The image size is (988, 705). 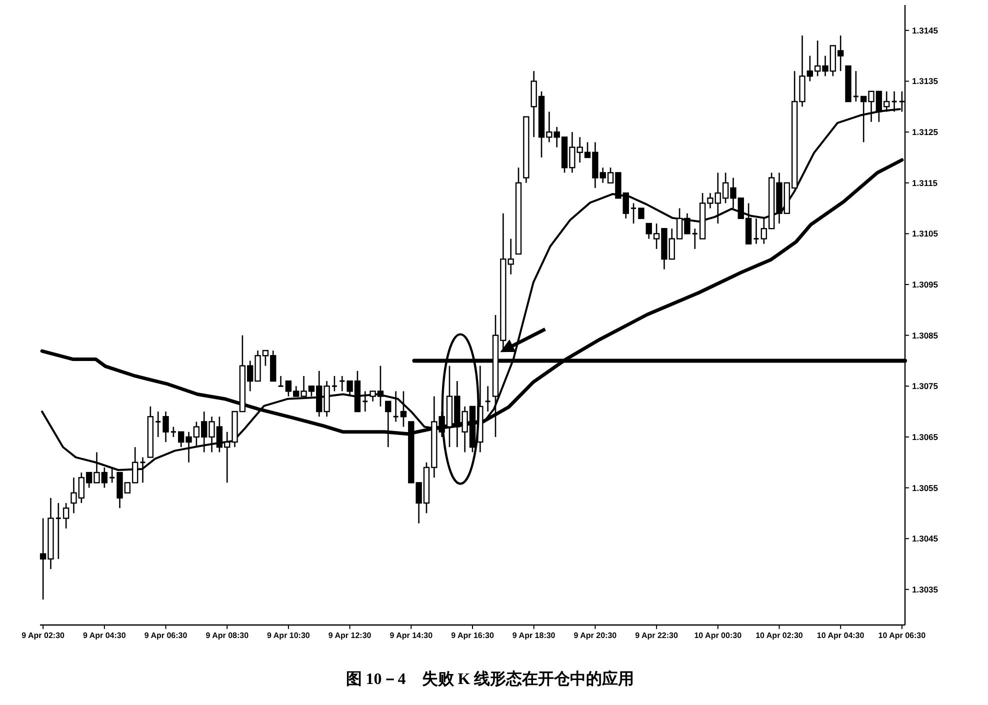 I want to click on x-tick-label: 9 Apr 16:30, so click(x=472, y=635).